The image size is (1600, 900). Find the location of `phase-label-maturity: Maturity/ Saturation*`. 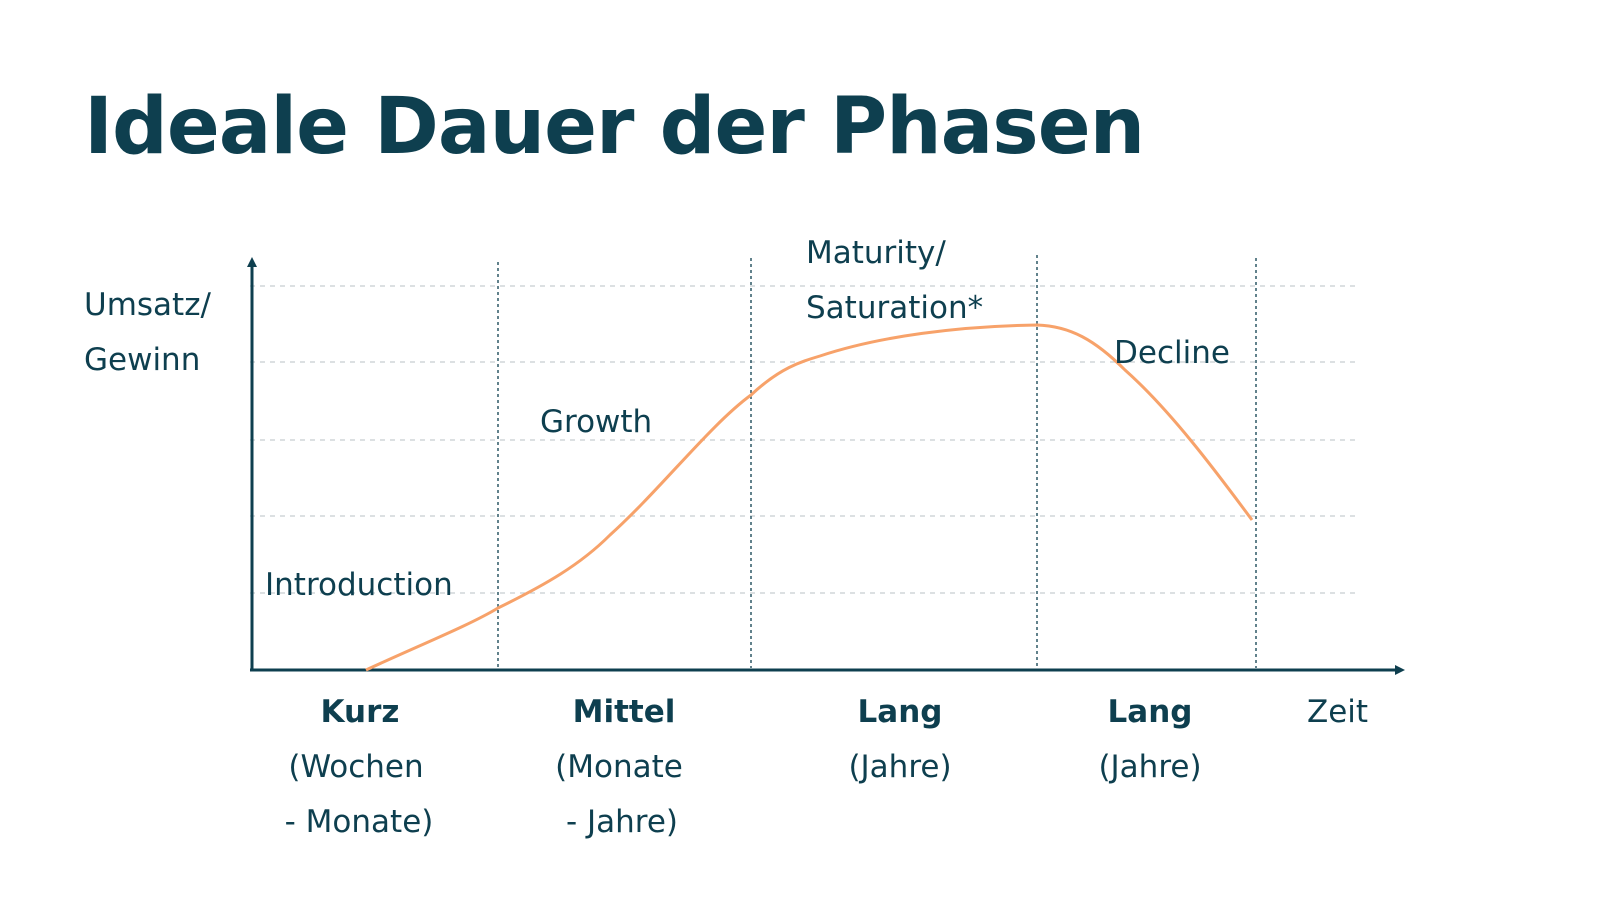

phase-label-maturity: Maturity/ Saturation* is located at coordinates (894, 280).